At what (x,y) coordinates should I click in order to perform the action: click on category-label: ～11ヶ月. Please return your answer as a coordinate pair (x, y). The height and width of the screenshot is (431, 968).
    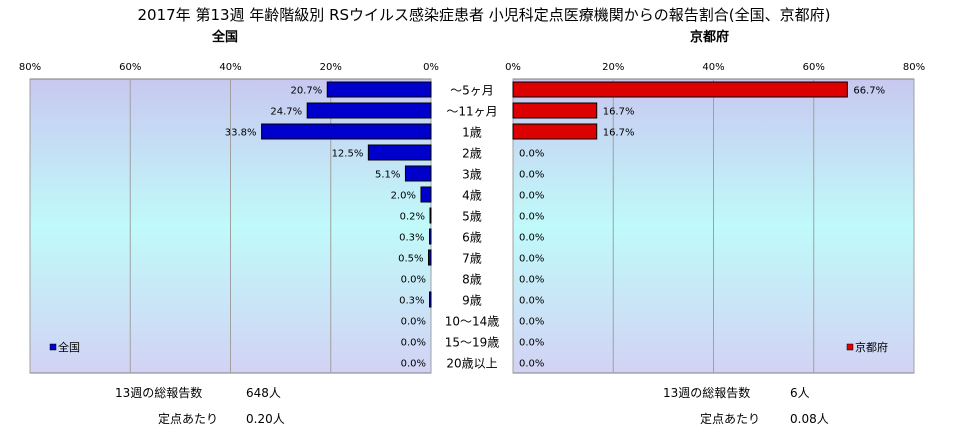
    Looking at the image, I should click on (471, 112).